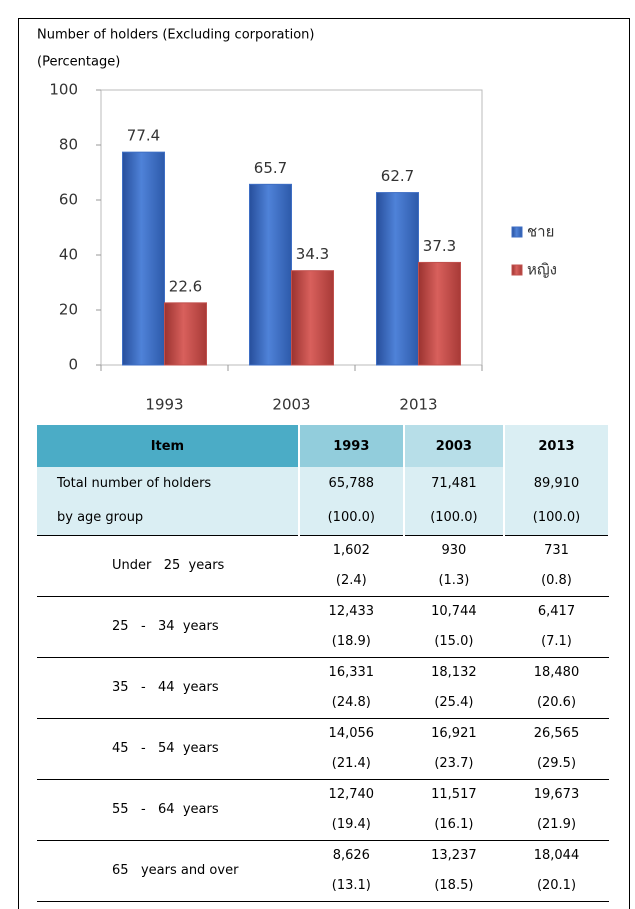  I want to click on cell-line: (2.4), so click(351, 580).